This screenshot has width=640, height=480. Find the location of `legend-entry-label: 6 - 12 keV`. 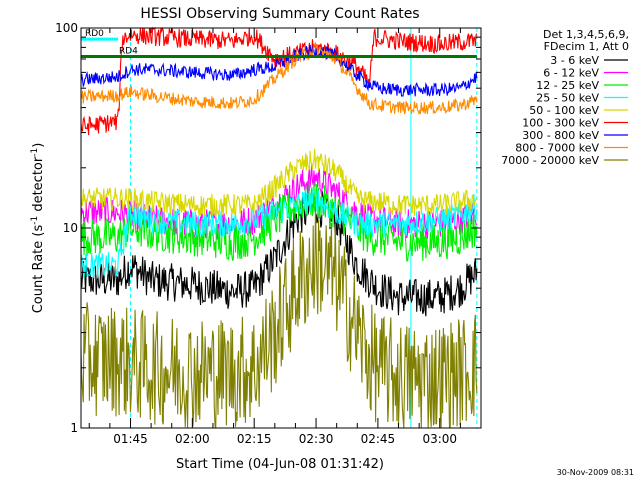

legend-entry-label: 6 - 12 keV is located at coordinates (571, 73).